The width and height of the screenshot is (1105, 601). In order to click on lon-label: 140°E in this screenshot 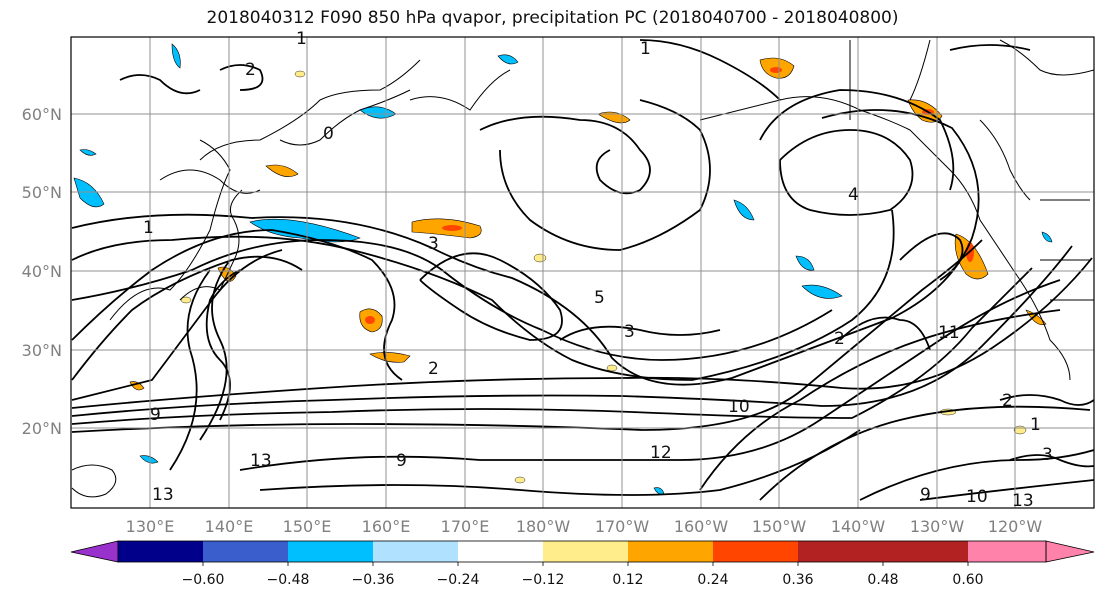, I will do `click(229, 526)`.